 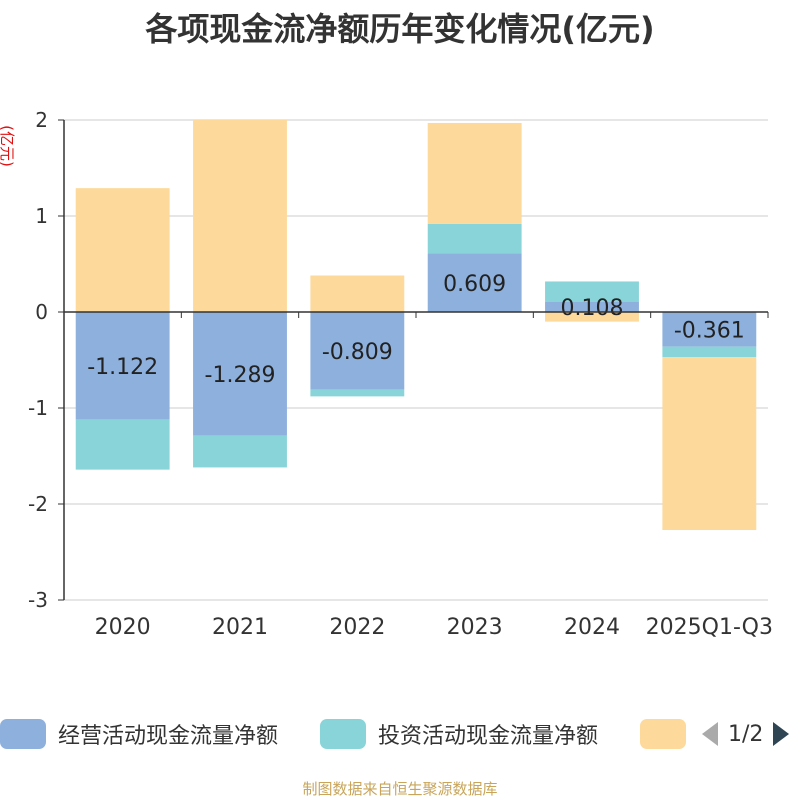 What do you see at coordinates (400, 789) in the screenshot?
I see `source-note: 制图数据来自恒生聚源数据库` at bounding box center [400, 789].